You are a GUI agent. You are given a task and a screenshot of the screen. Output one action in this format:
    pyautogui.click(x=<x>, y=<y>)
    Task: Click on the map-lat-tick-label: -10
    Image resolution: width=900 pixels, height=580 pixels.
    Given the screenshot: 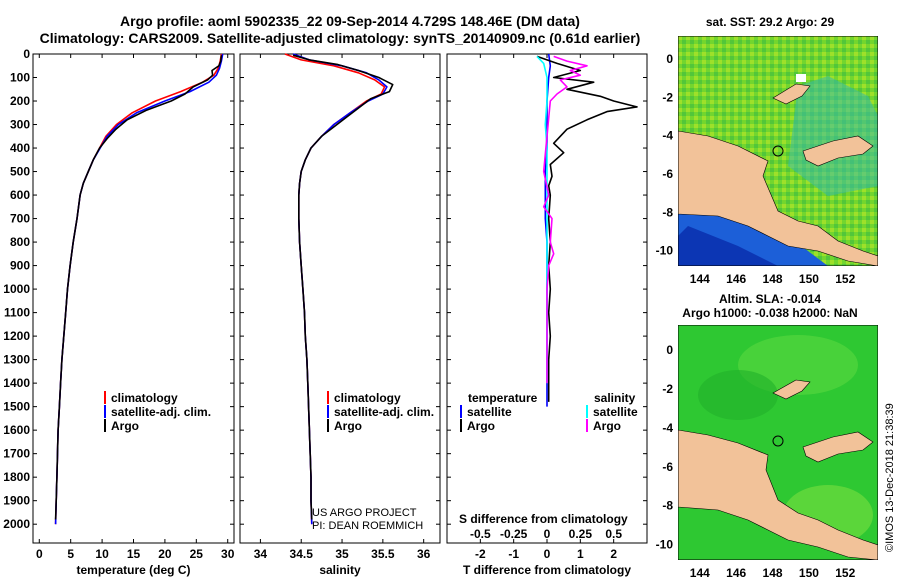 What is the action you would take?
    pyautogui.click(x=665, y=251)
    